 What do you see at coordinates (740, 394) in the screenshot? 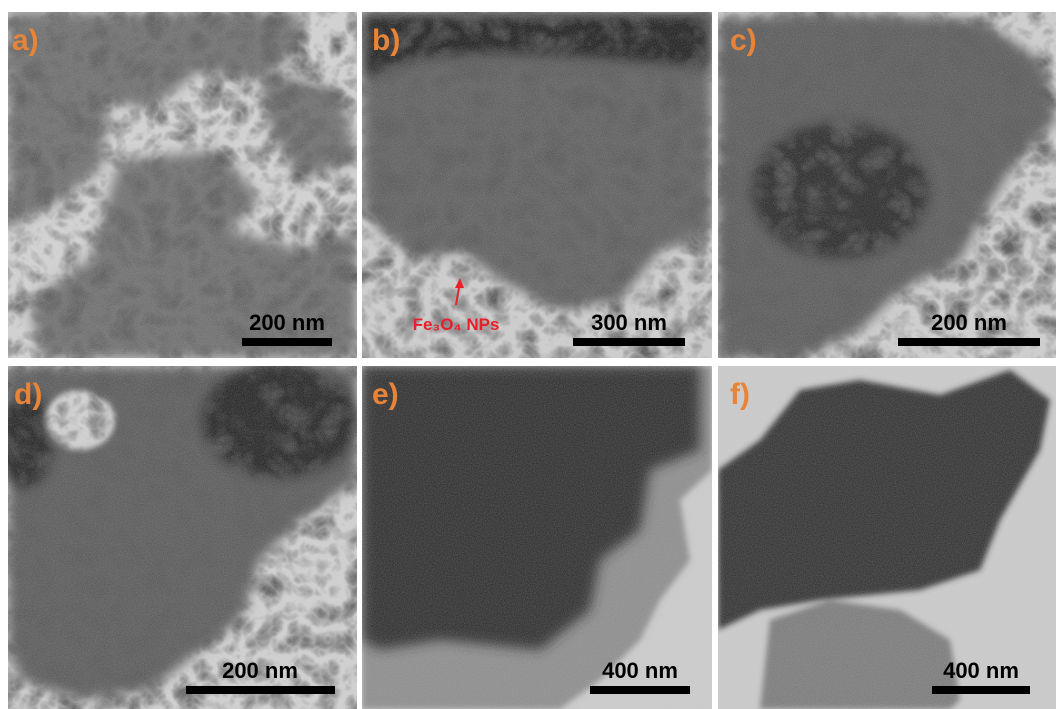
I see `panel-label: f)` at bounding box center [740, 394].